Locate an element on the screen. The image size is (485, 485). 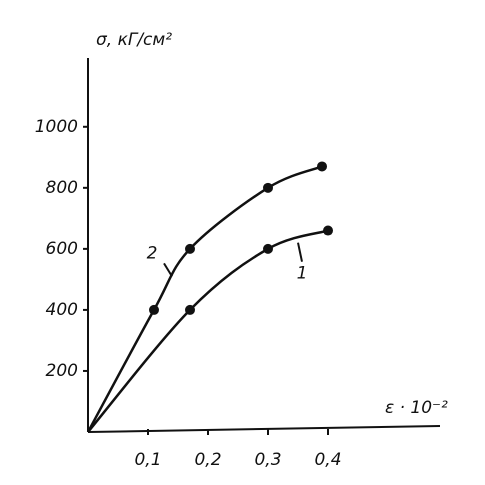
y-tick-label: 1000 is located at coordinates (56, 127).